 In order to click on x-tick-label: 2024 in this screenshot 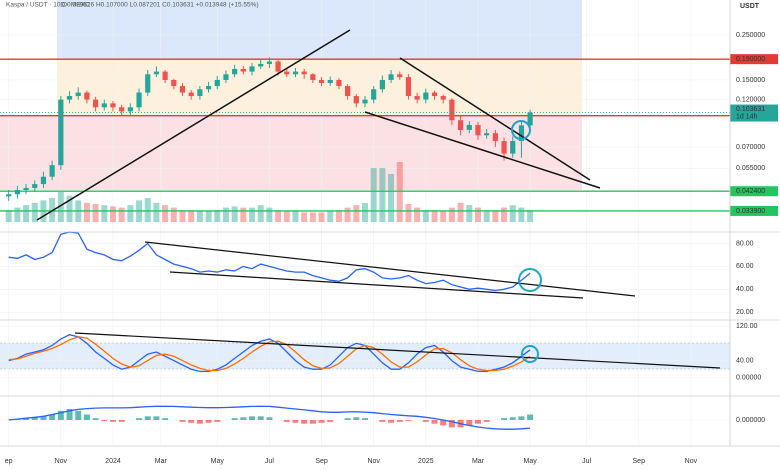, I will do `click(113, 461)`.